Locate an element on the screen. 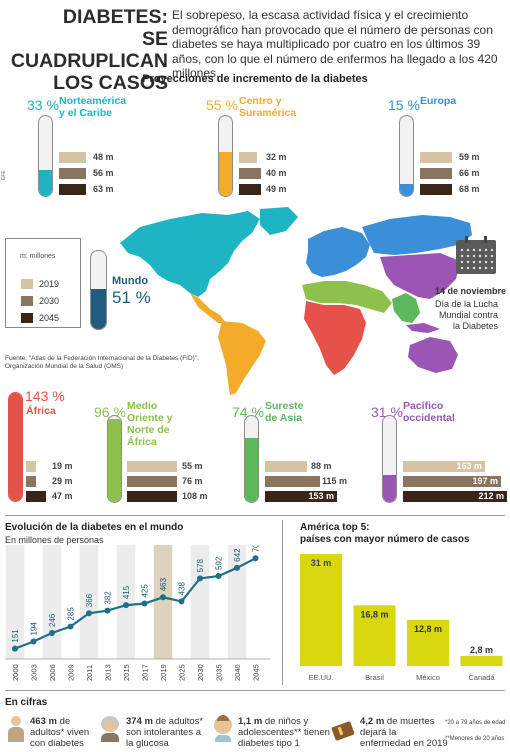 This screenshot has width=510, height=752. cifra-text: son intolerantes a is located at coordinates (163, 732).